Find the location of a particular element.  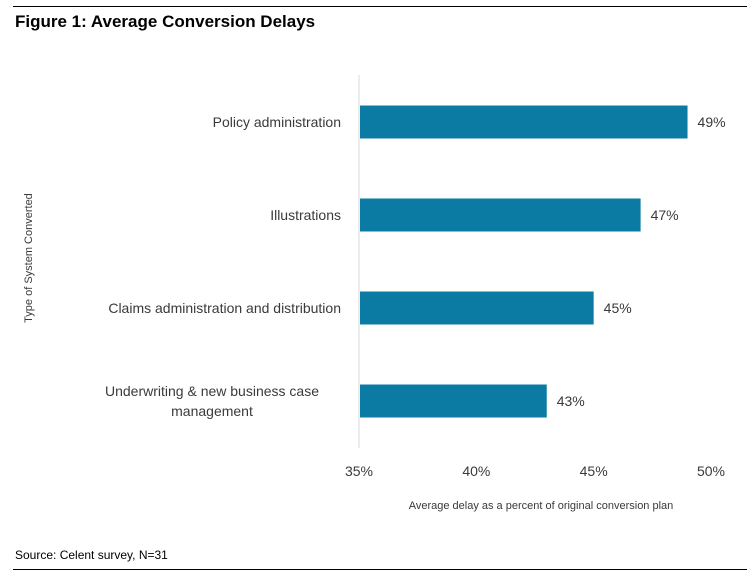

bottom-rule is located at coordinates (380, 569).